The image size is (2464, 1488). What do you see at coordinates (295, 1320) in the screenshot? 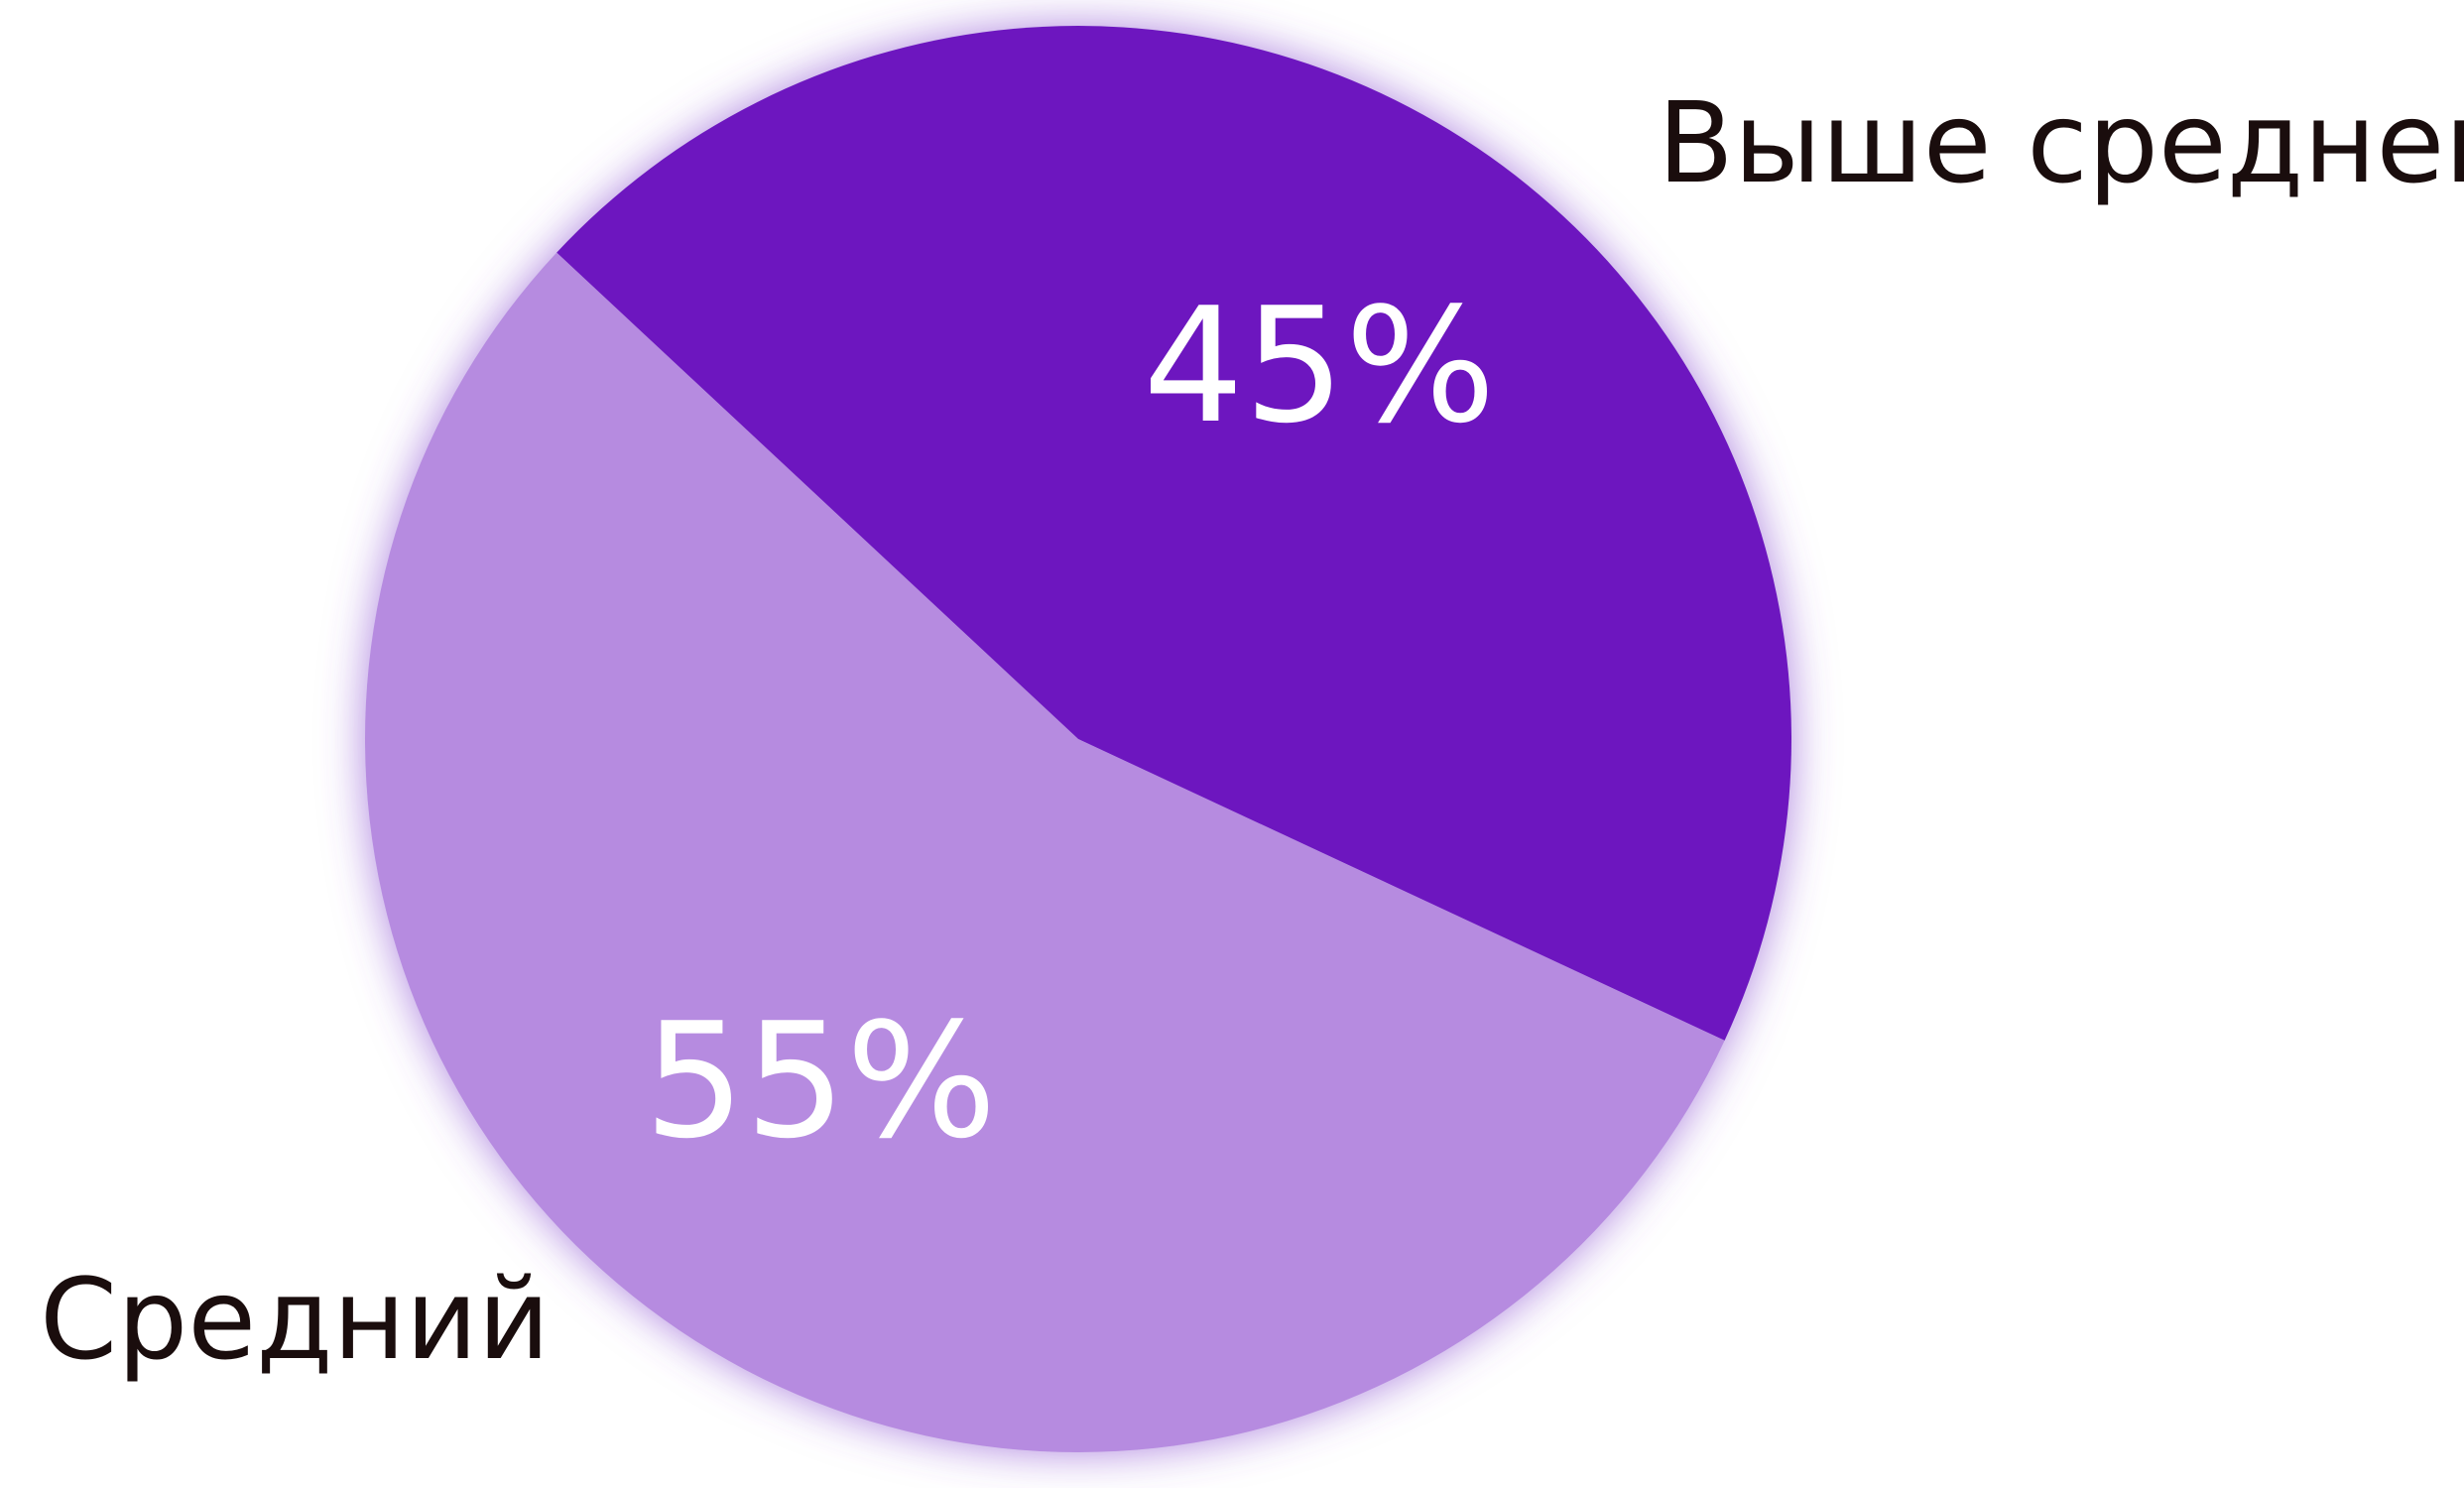
I see `category-label: Средний` at bounding box center [295, 1320].